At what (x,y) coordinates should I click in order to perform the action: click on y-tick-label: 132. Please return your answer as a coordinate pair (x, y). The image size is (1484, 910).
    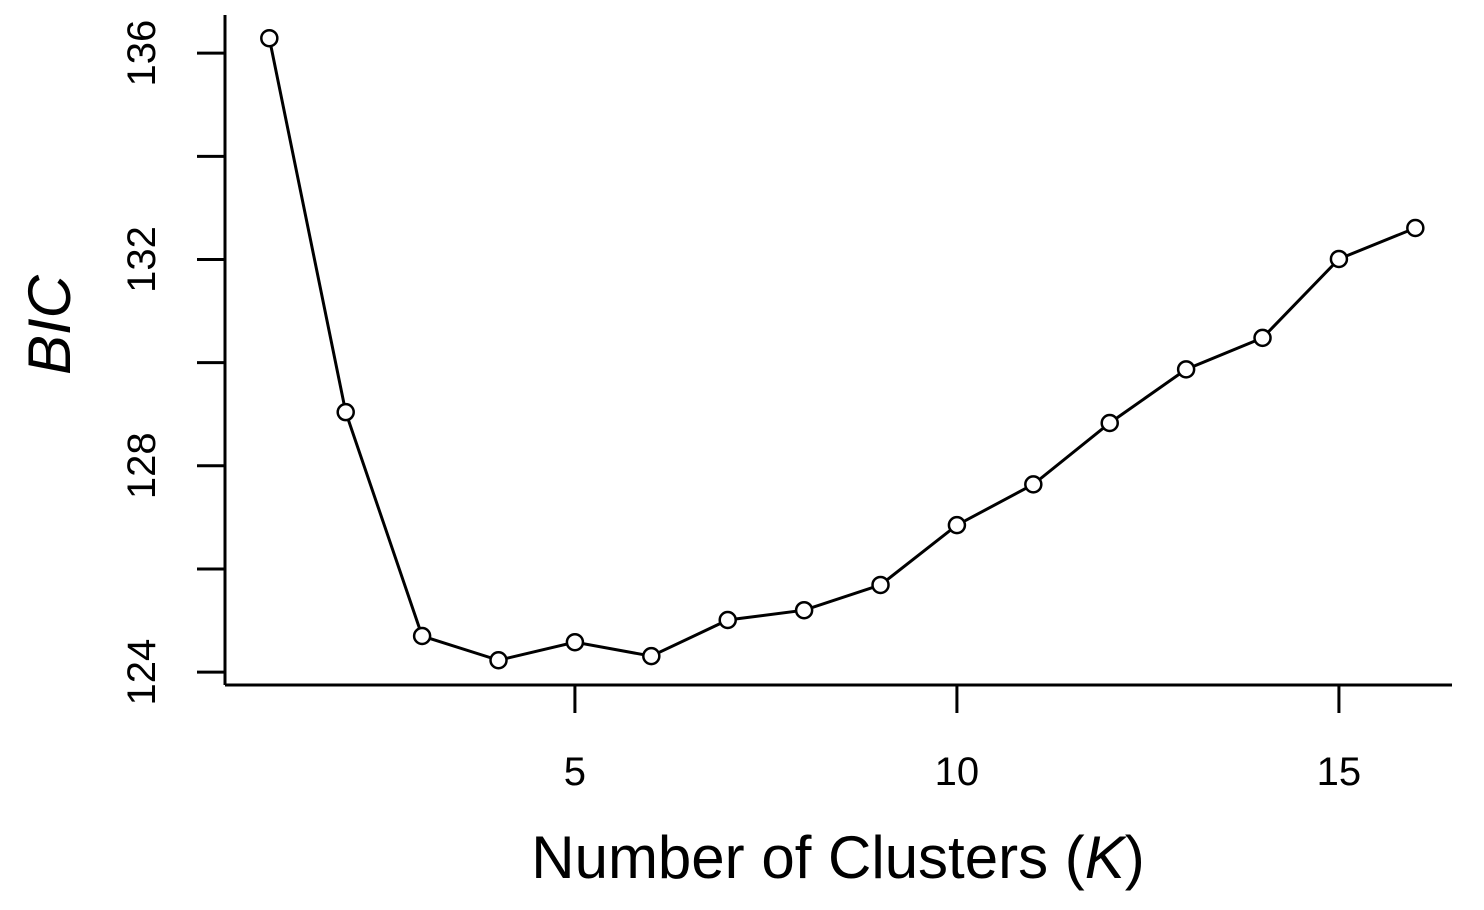
    Looking at the image, I should click on (142, 259).